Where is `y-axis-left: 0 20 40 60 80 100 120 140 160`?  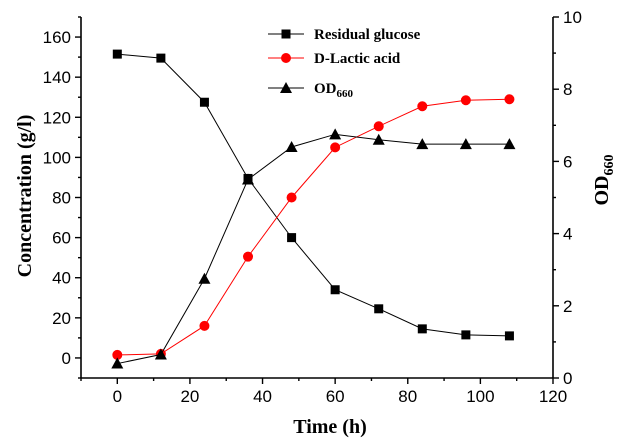
y-axis-left: 0 20 40 60 80 100 120 140 160 is located at coordinates (62, 197).